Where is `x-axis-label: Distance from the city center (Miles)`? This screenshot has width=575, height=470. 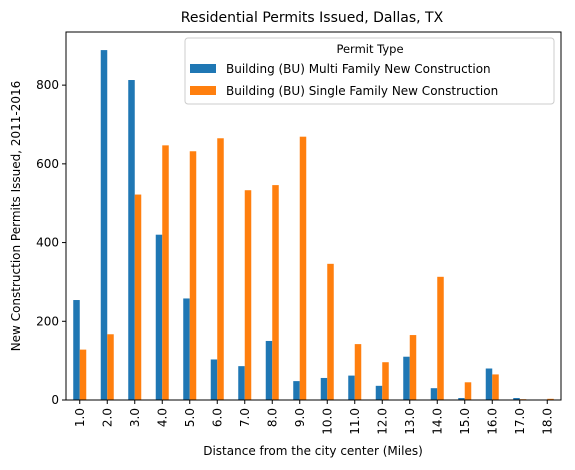 x-axis-label: Distance from the city center (Miles) is located at coordinates (313, 451).